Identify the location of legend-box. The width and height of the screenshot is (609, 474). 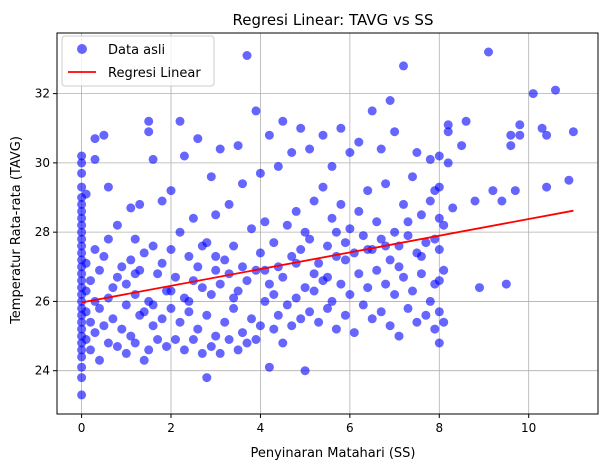
(138, 61).